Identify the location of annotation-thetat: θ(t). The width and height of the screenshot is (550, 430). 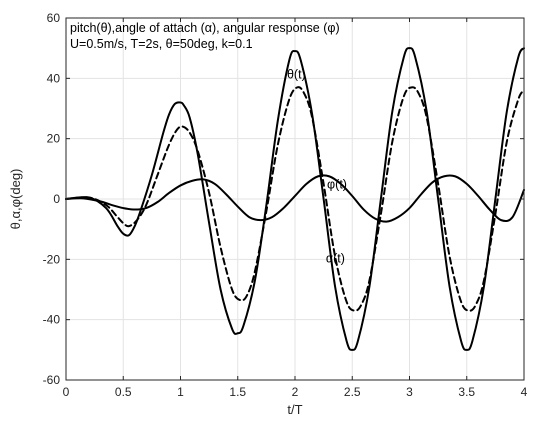
(296, 74).